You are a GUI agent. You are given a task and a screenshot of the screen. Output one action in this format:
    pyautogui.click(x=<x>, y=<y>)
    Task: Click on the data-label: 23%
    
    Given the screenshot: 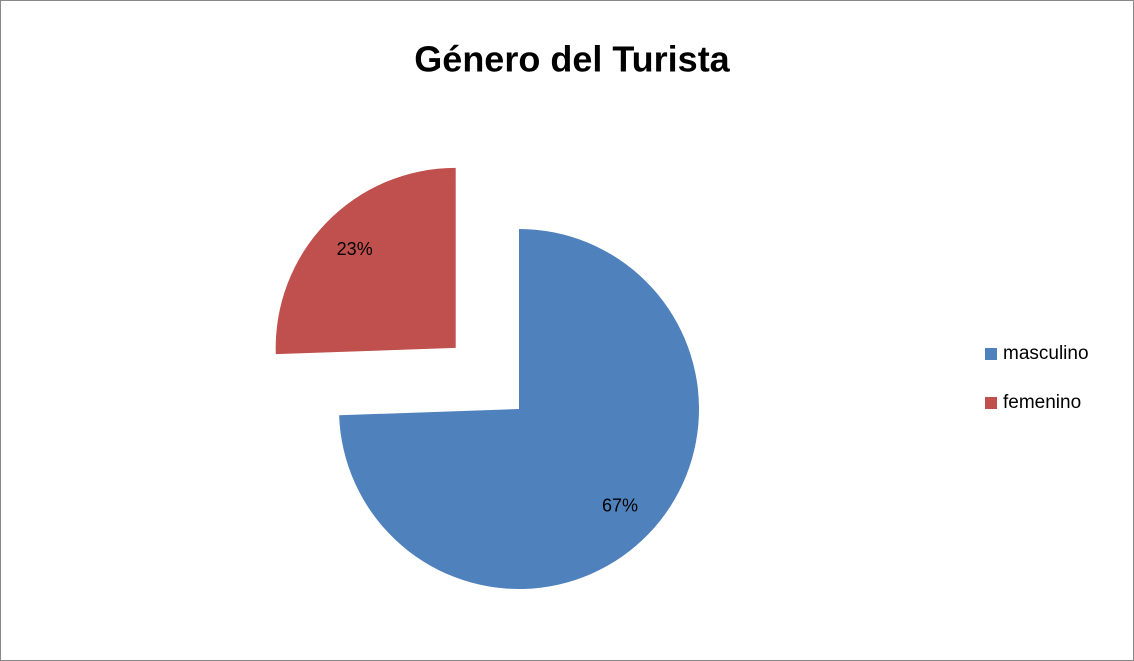 What is the action you would take?
    pyautogui.click(x=355, y=249)
    